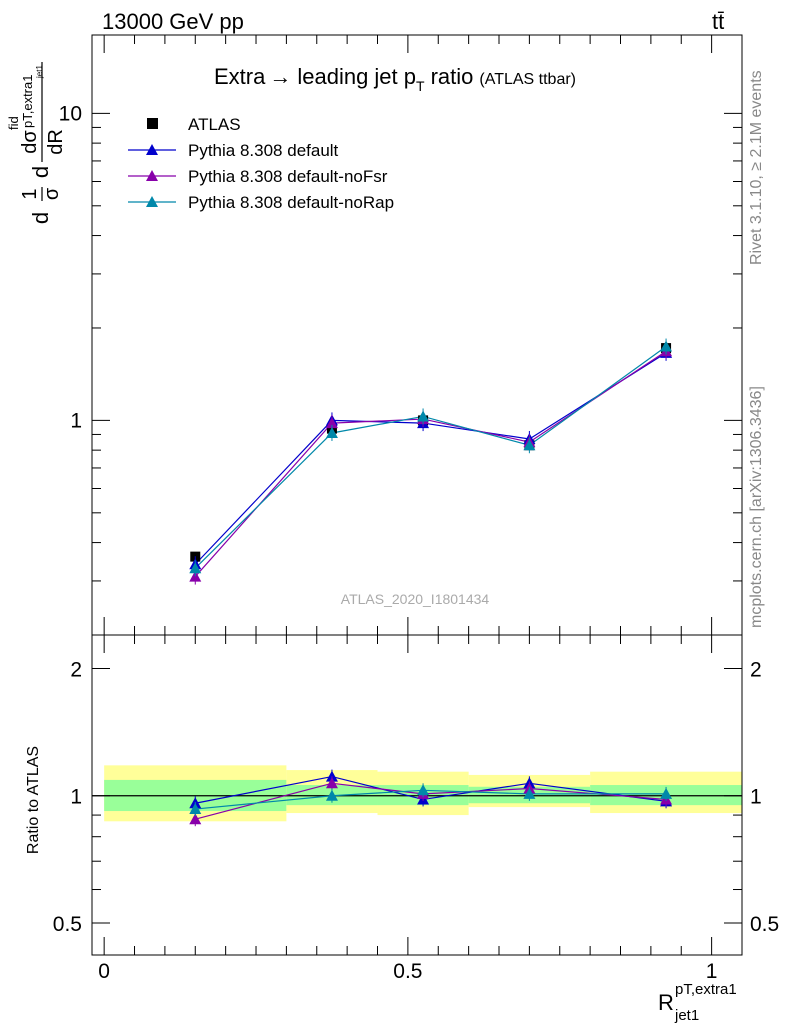 The width and height of the screenshot is (786, 1024). Describe the element at coordinates (291, 202) in the screenshot. I see `legend-label-norap: Pythia 8.308 default-noRap` at that location.